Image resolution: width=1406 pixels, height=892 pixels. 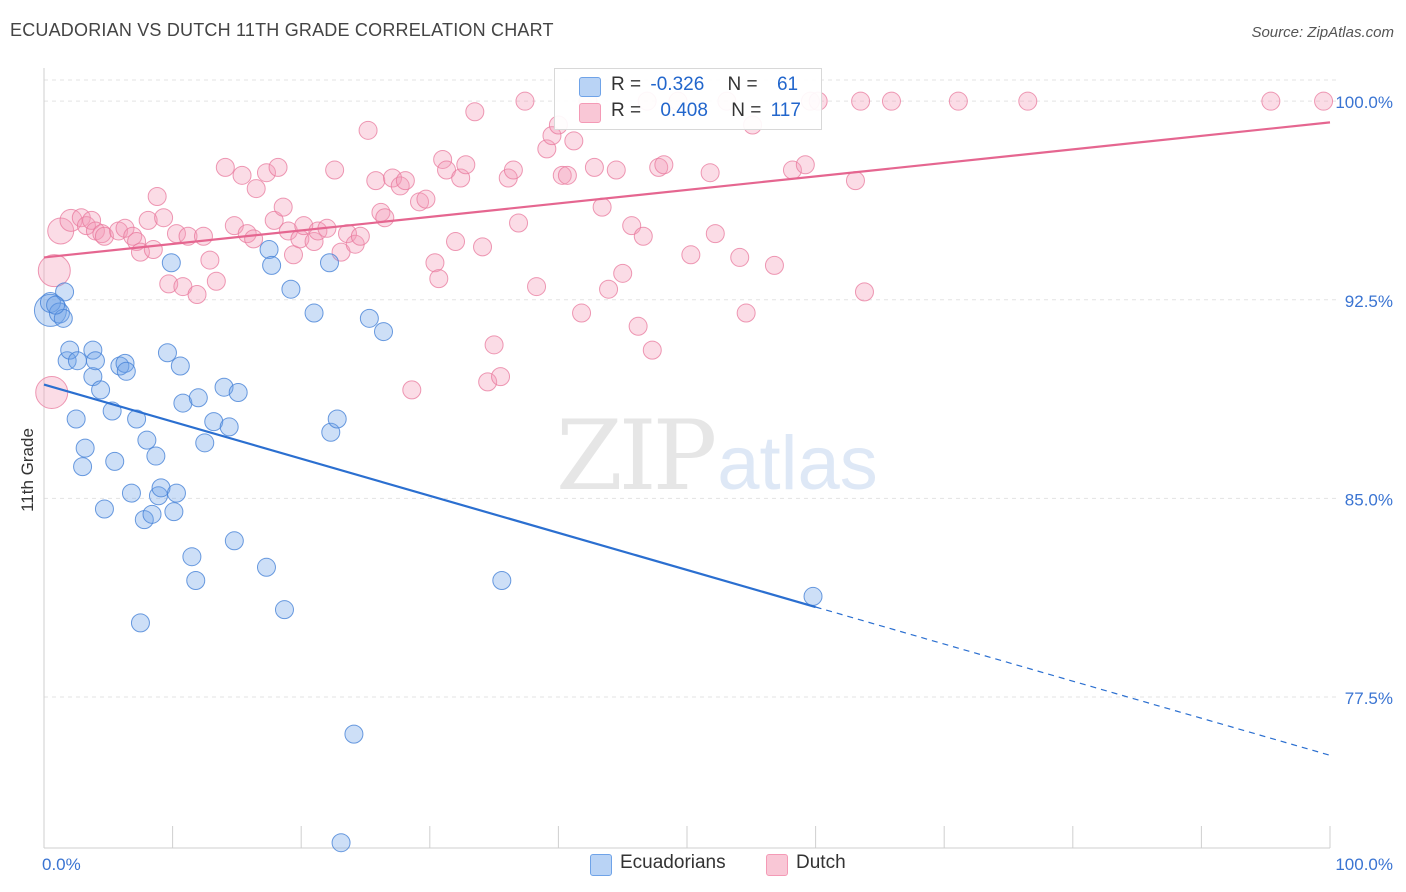 What do you see at coordinates (787, 84) in the screenshot?
I see `legend-n-value-ecuadorians: 61` at bounding box center [787, 84].